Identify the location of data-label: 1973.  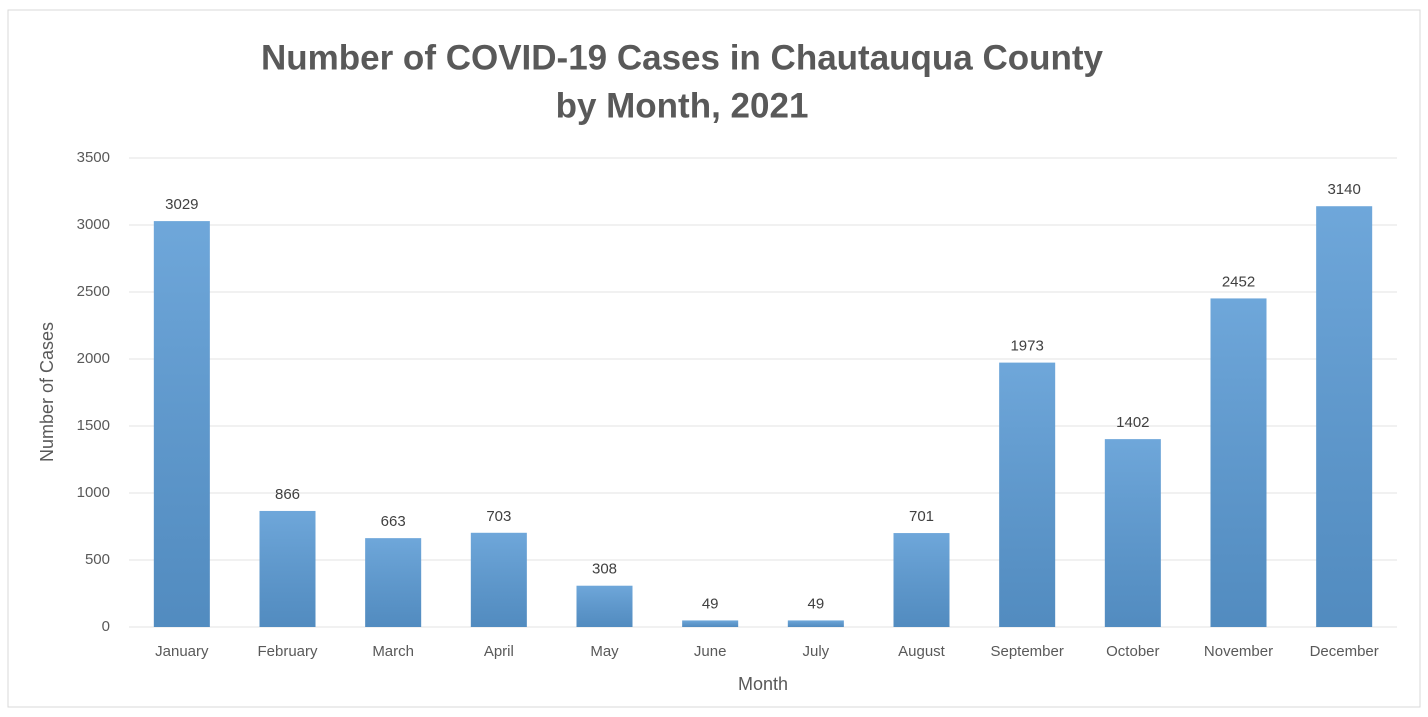
(1026, 346).